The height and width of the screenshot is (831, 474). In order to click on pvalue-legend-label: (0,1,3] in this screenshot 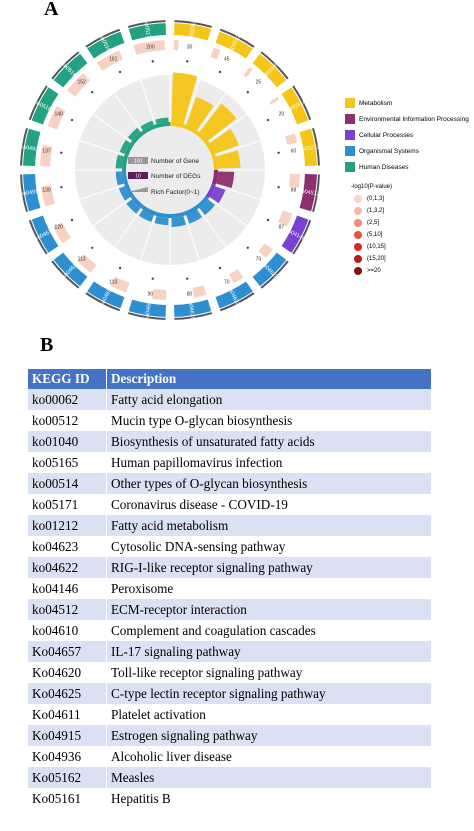, I will do `click(376, 199)`.